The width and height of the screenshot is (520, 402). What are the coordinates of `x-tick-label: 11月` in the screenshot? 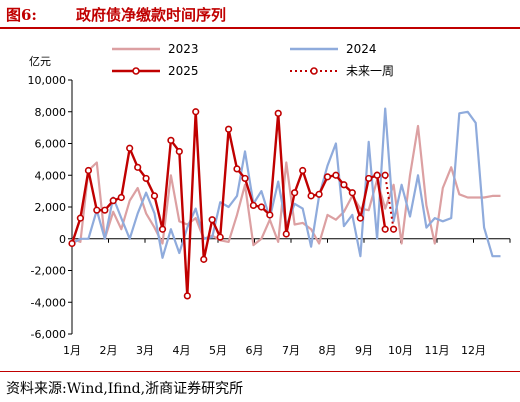 It's located at (437, 350).